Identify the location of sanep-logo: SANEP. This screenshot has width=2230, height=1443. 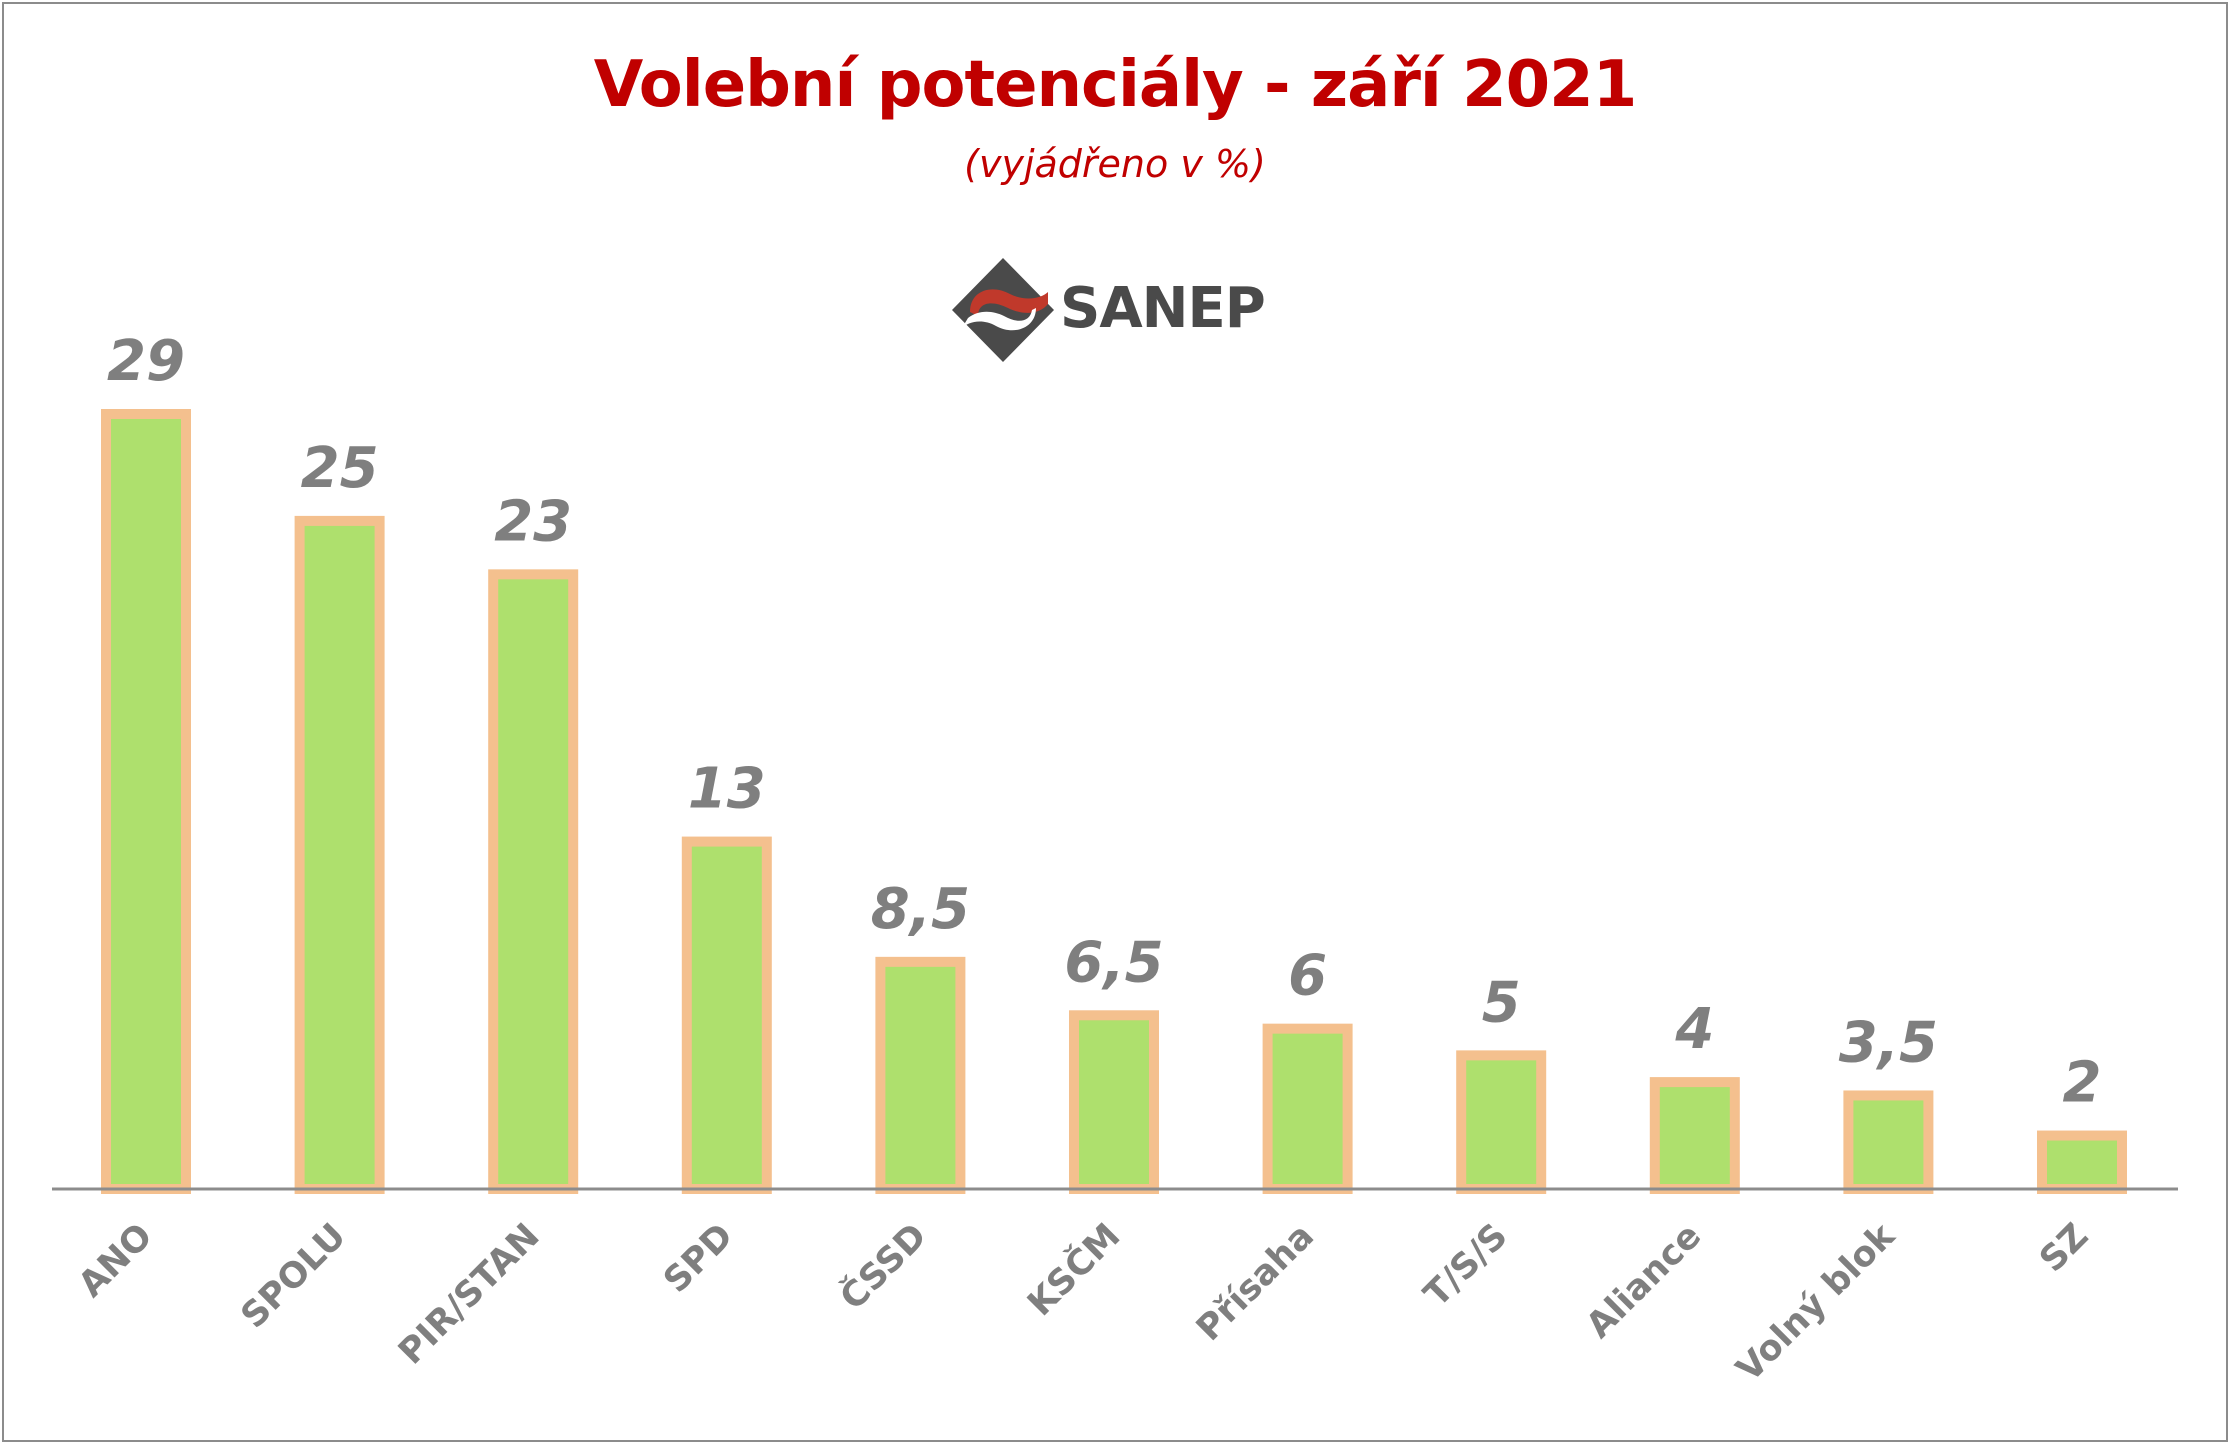
(1123, 310).